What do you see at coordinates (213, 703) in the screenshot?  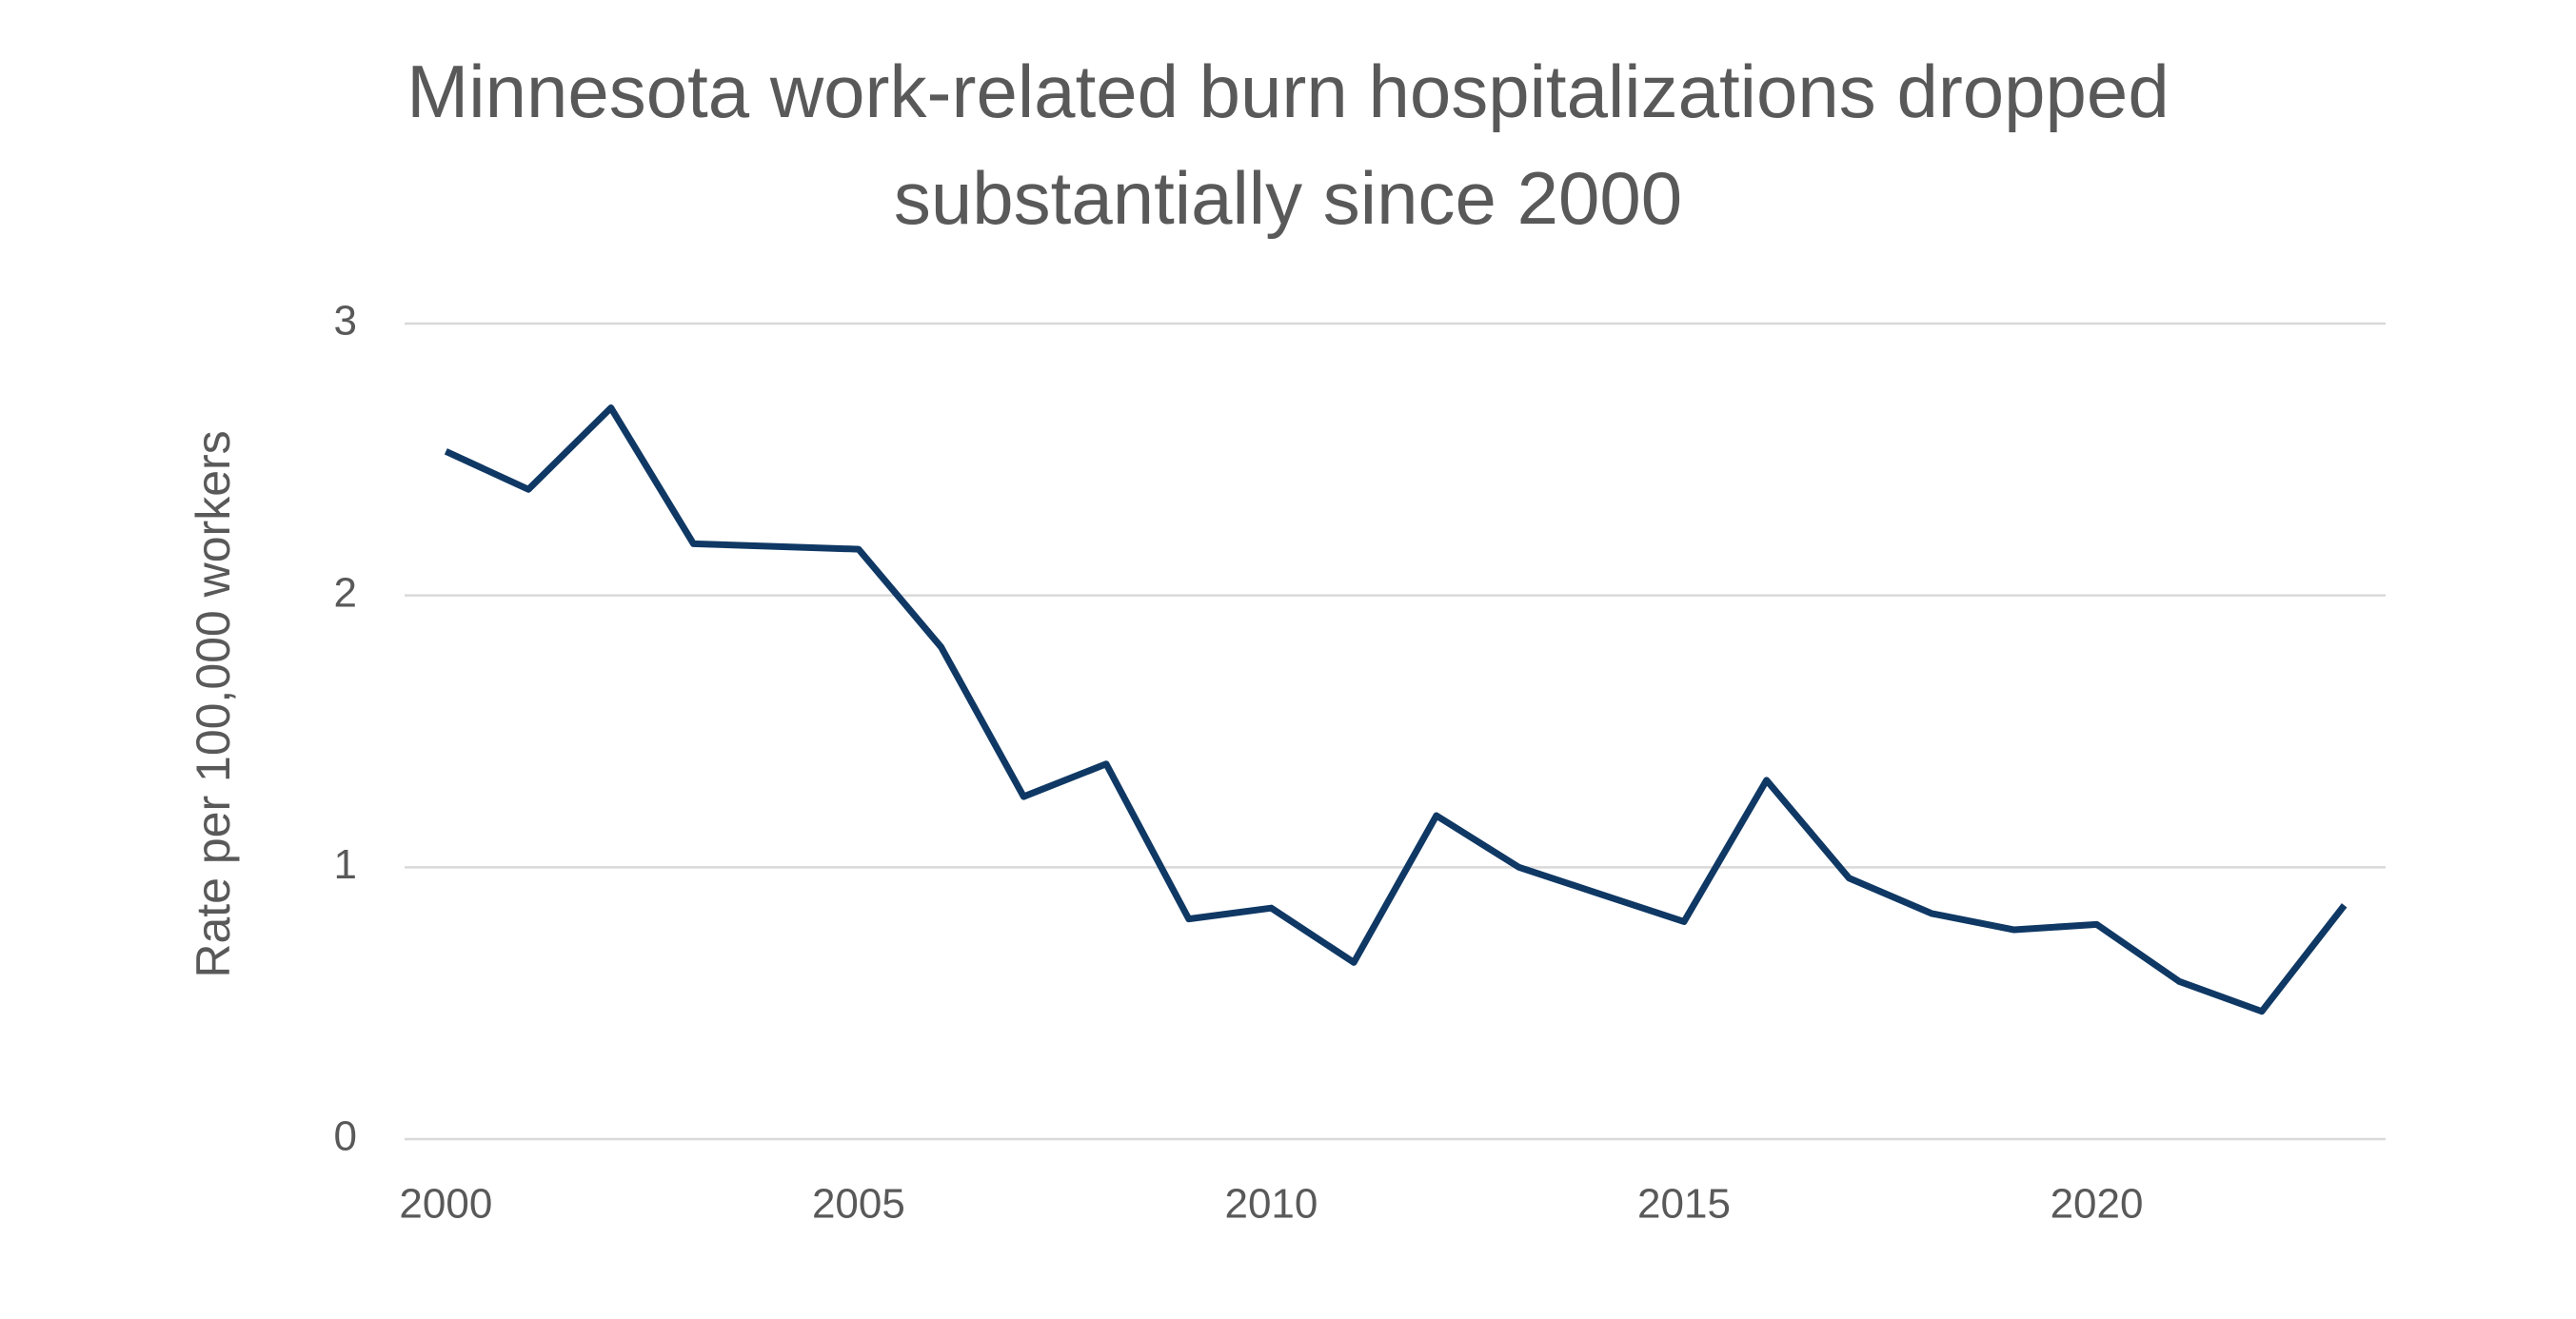 I see `y-axis-label: Rate per 100,000 workers` at bounding box center [213, 703].